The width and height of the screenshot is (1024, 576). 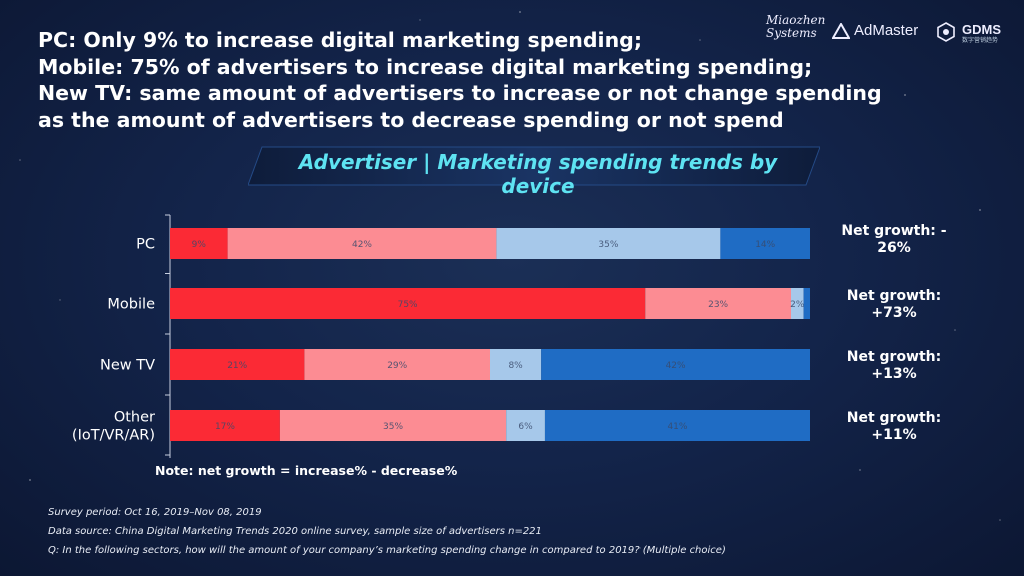 What do you see at coordinates (946, 32) in the screenshot?
I see `gdms-hexagon-icon` at bounding box center [946, 32].